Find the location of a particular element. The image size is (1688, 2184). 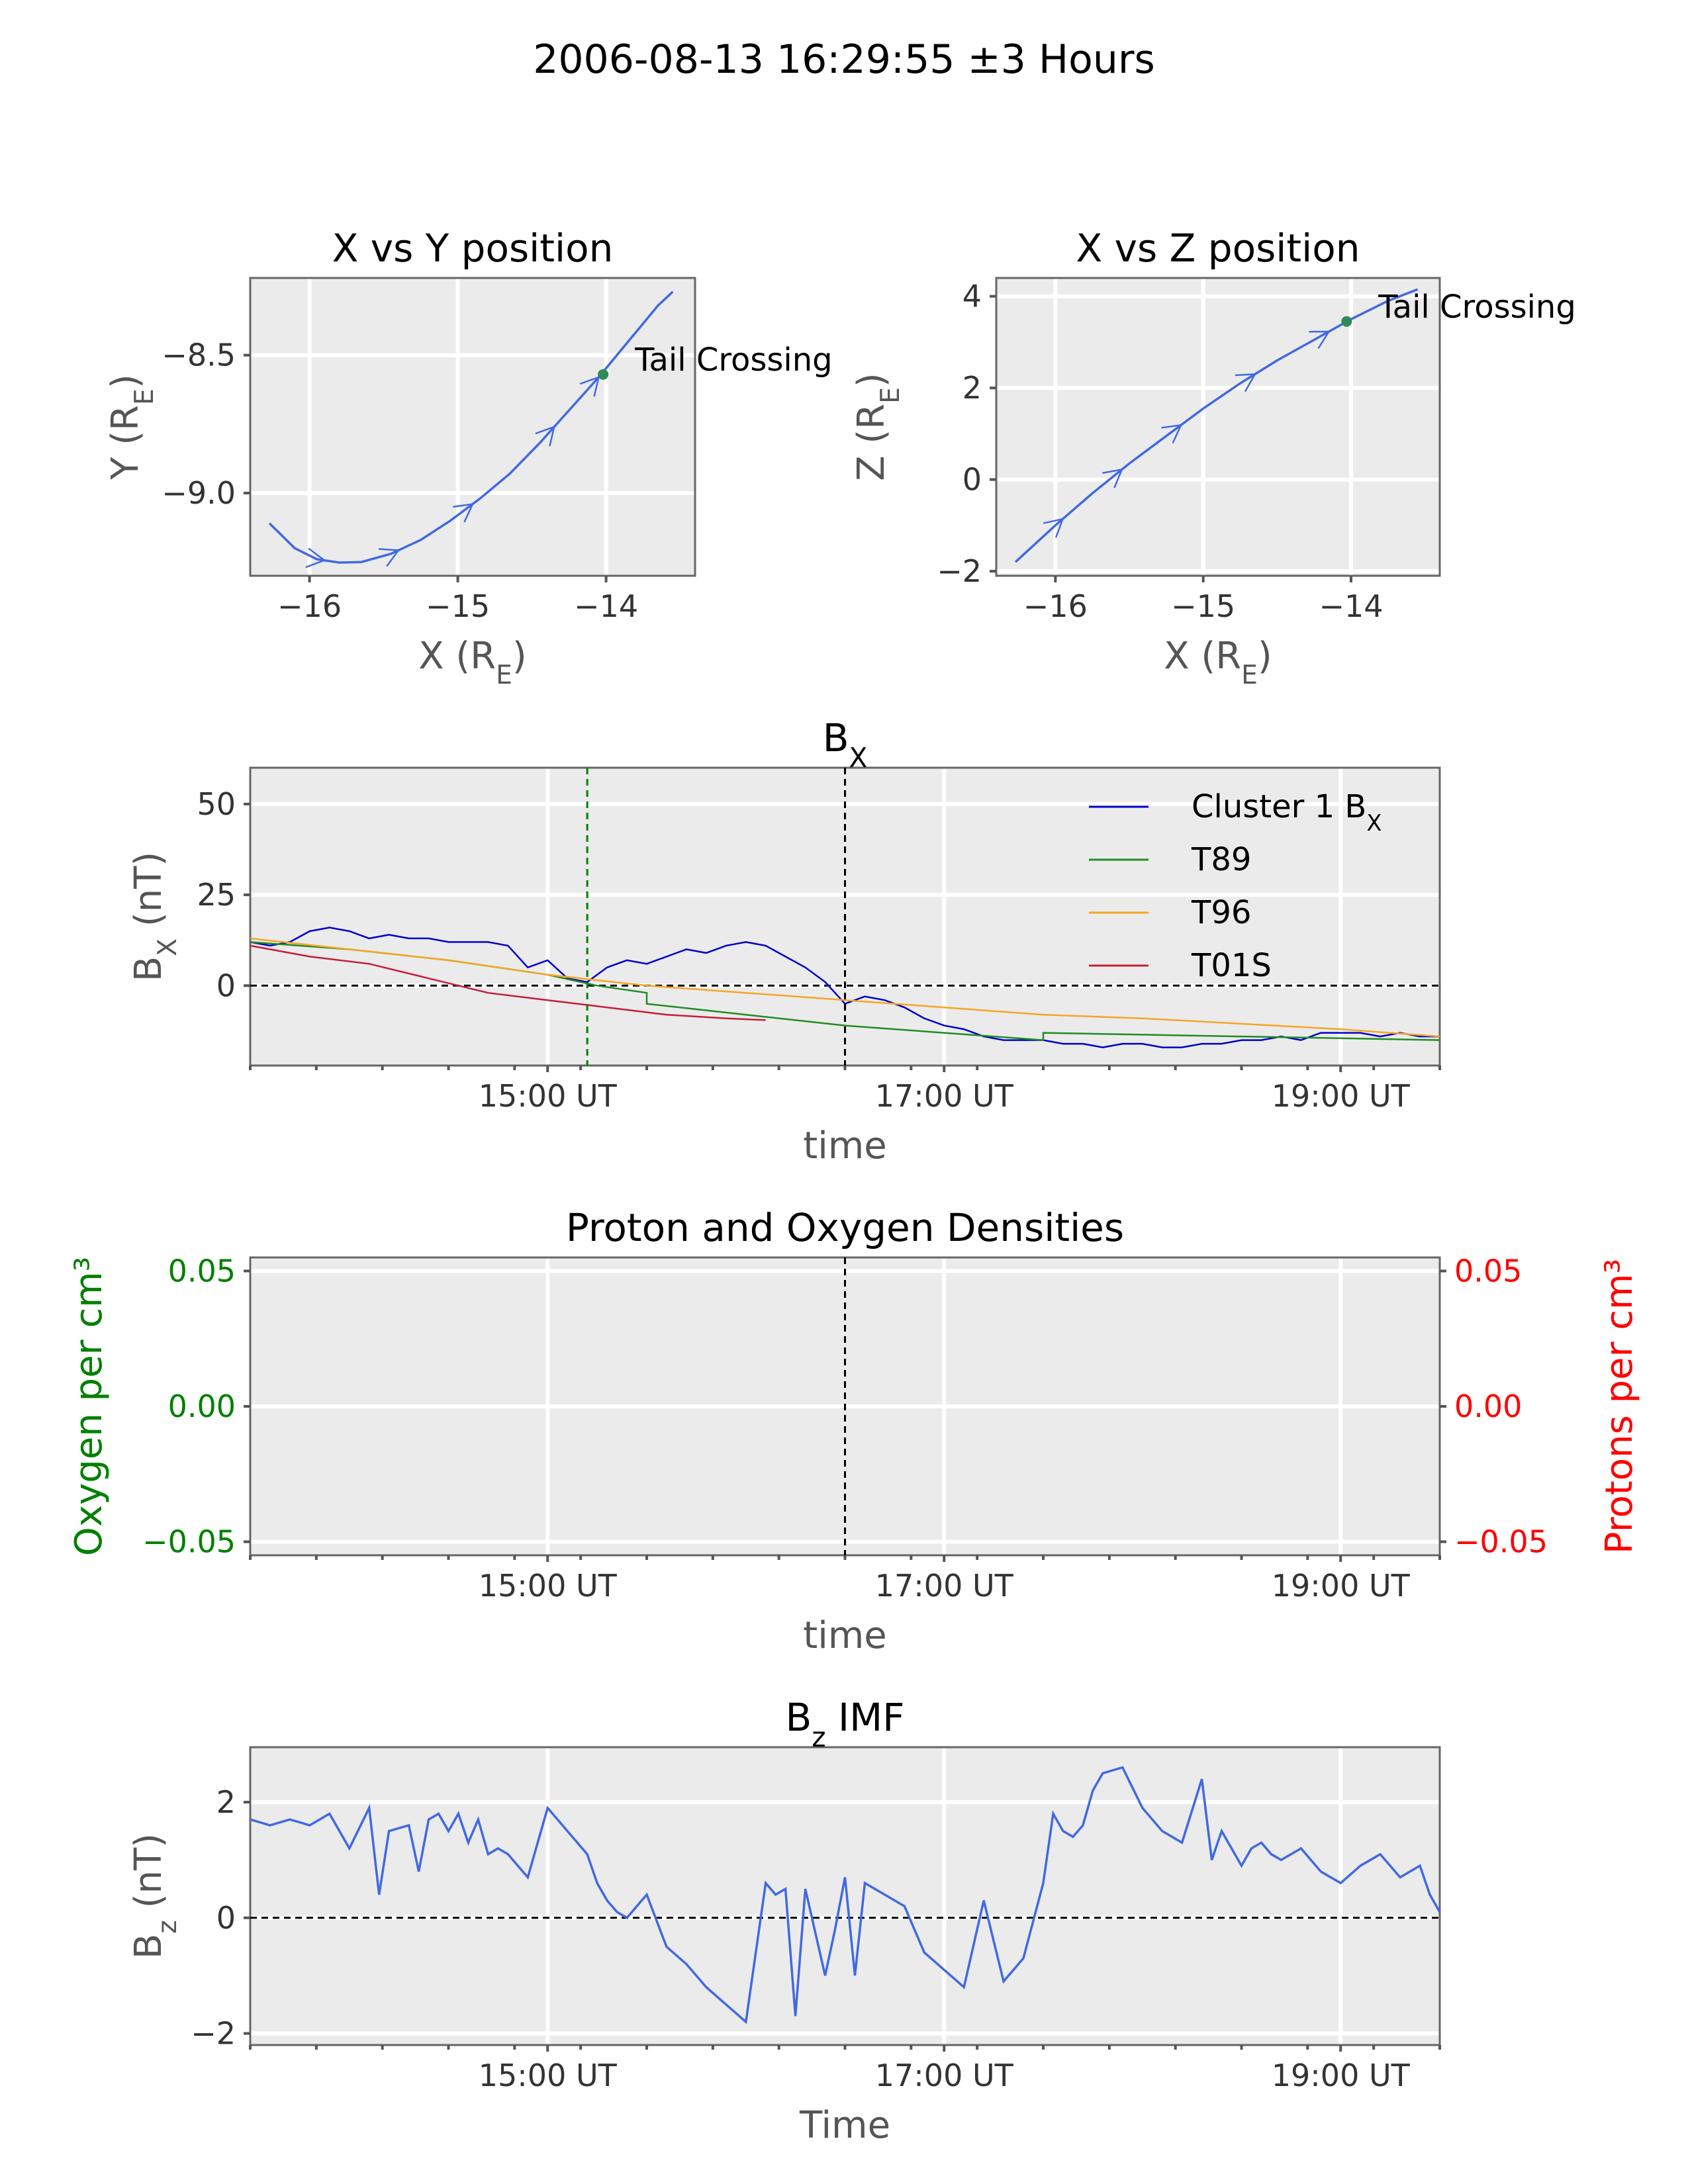

legend-label: T96 is located at coordinates (1221, 913).